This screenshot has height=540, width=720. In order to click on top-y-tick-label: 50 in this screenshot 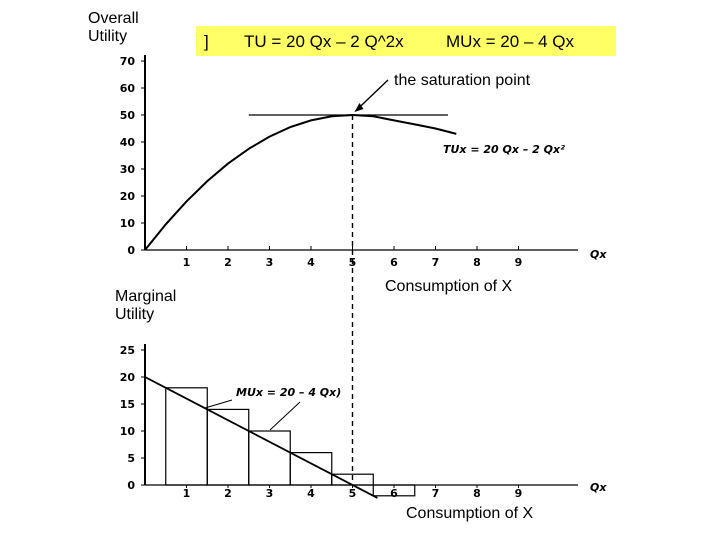, I will do `click(128, 115)`.